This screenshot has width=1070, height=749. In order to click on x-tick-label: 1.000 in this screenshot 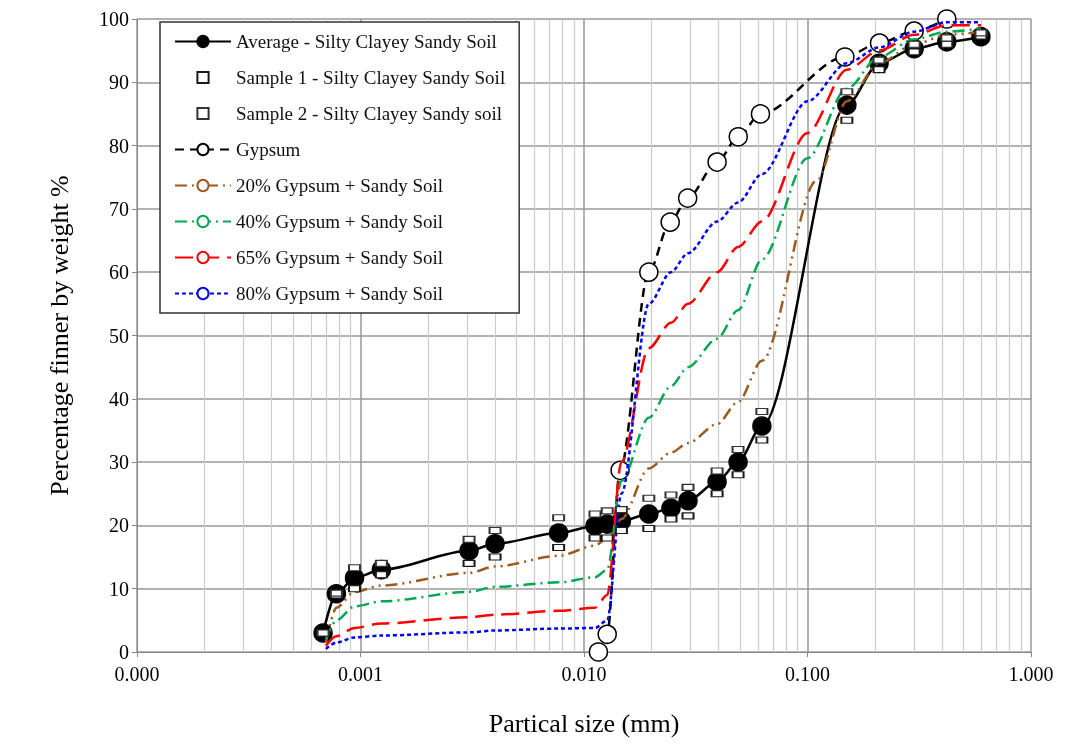, I will do `click(1031, 674)`.